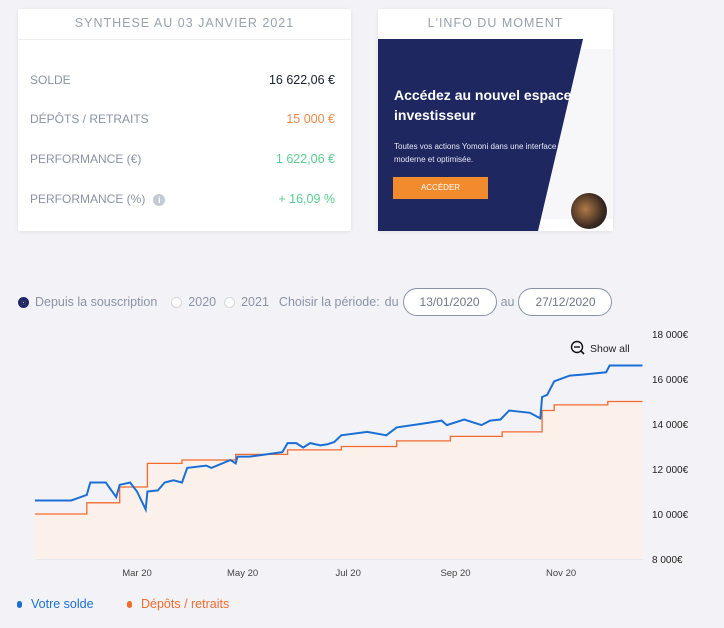 The width and height of the screenshot is (724, 628). What do you see at coordinates (610, 349) in the screenshot?
I see `show-all-label: Show all` at bounding box center [610, 349].